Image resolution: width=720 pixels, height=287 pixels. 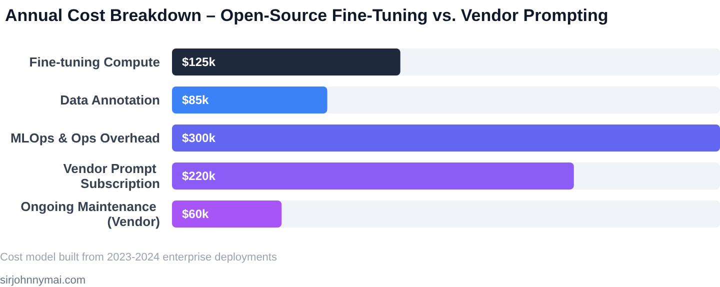 What do you see at coordinates (196, 214) in the screenshot?
I see `data-label: $60k` at bounding box center [196, 214].